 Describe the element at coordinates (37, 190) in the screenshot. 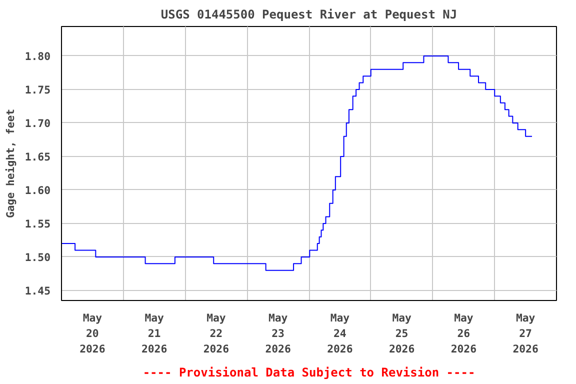

I see `y-tick-label: 1.60` at that location.